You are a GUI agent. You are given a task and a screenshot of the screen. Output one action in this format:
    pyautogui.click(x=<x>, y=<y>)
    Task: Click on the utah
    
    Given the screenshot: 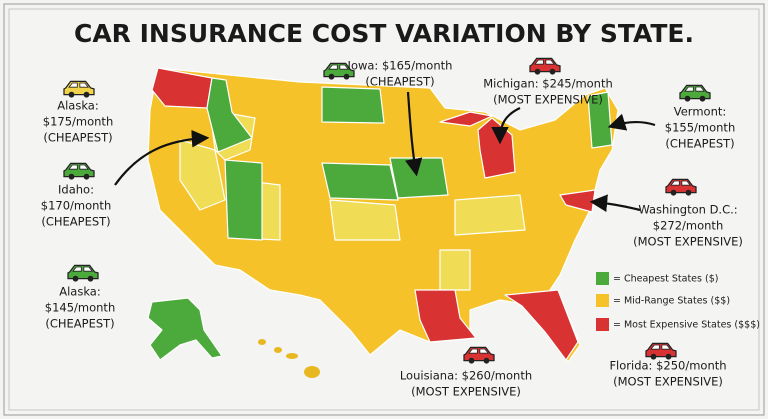 What is the action you would take?
    pyautogui.click(x=243, y=200)
    